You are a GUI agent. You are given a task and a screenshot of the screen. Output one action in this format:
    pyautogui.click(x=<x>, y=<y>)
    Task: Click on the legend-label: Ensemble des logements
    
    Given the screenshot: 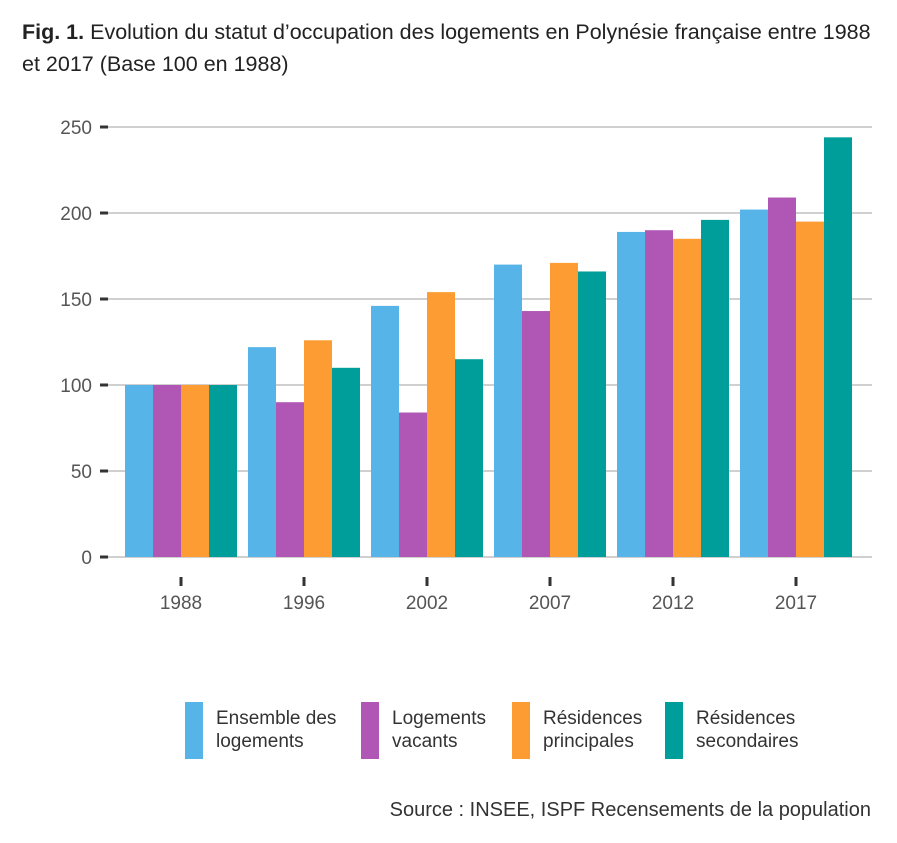 What is the action you would take?
    pyautogui.click(x=276, y=730)
    